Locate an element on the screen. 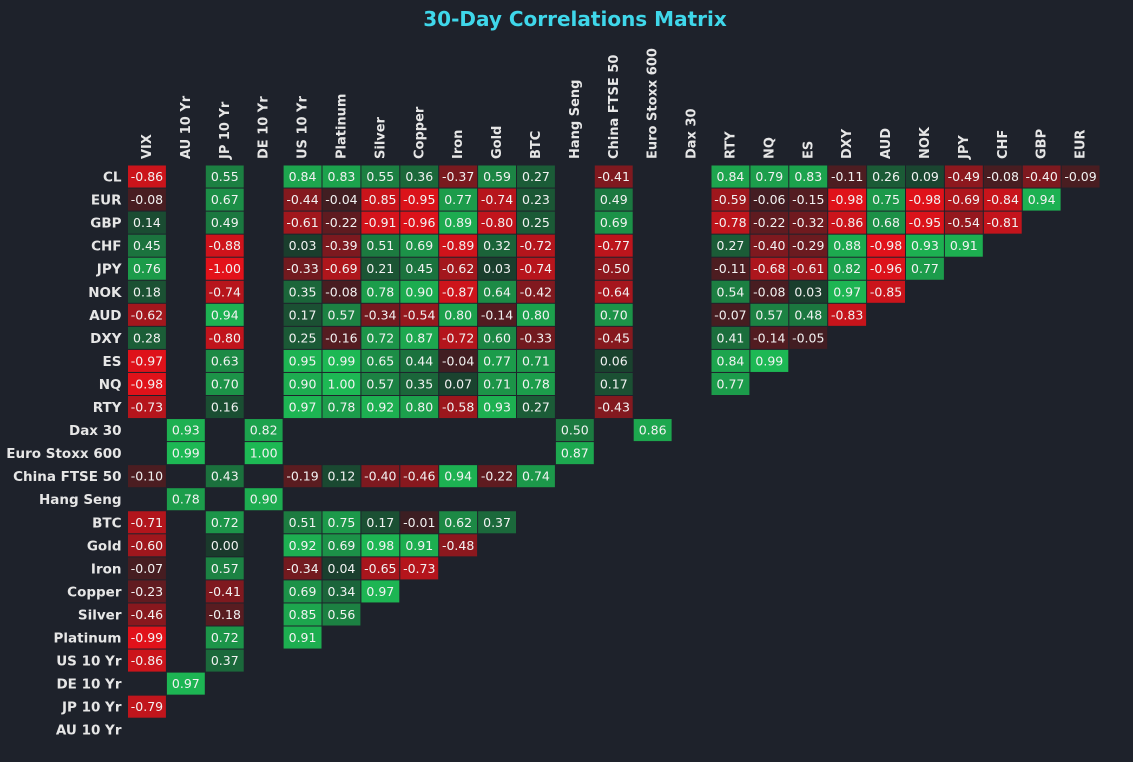 The width and height of the screenshot is (1133, 762). cell-value-hang-seng-de-10-yr: 0.90 is located at coordinates (264, 499).